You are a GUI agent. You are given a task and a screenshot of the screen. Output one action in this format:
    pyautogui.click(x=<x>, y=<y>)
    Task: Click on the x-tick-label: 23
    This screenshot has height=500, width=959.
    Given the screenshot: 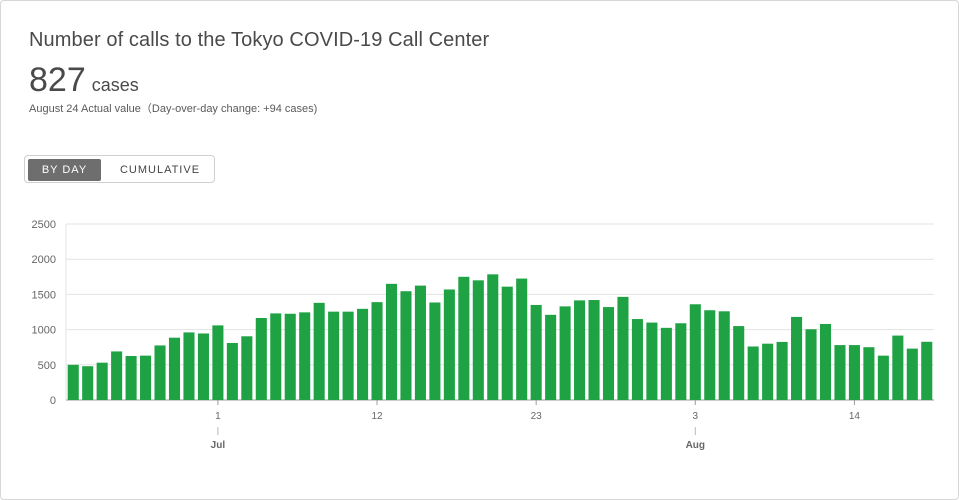 What is the action you would take?
    pyautogui.click(x=537, y=416)
    